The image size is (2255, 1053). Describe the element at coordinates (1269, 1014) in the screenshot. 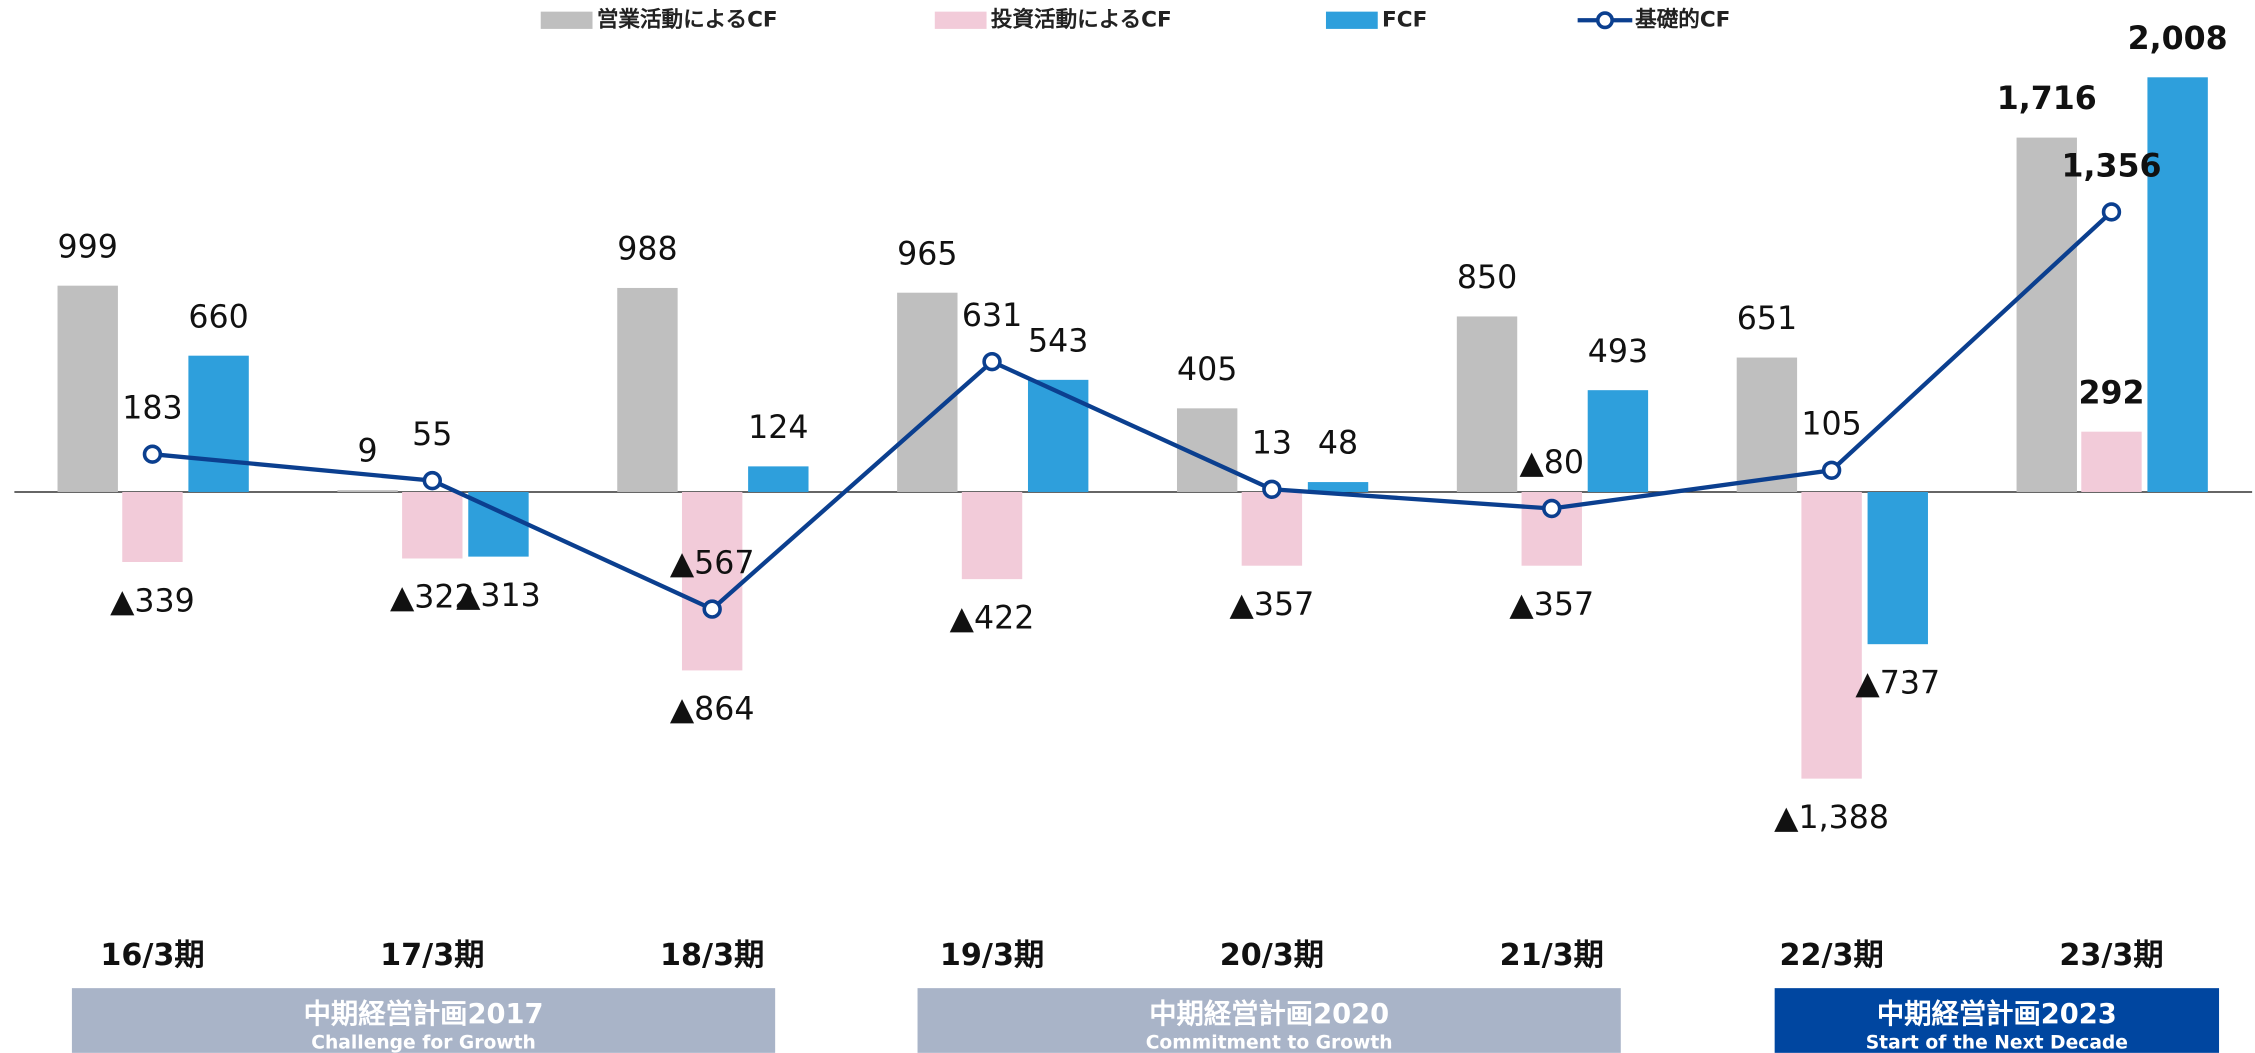

I see `plan-title: 中期経営計画2020` at that location.